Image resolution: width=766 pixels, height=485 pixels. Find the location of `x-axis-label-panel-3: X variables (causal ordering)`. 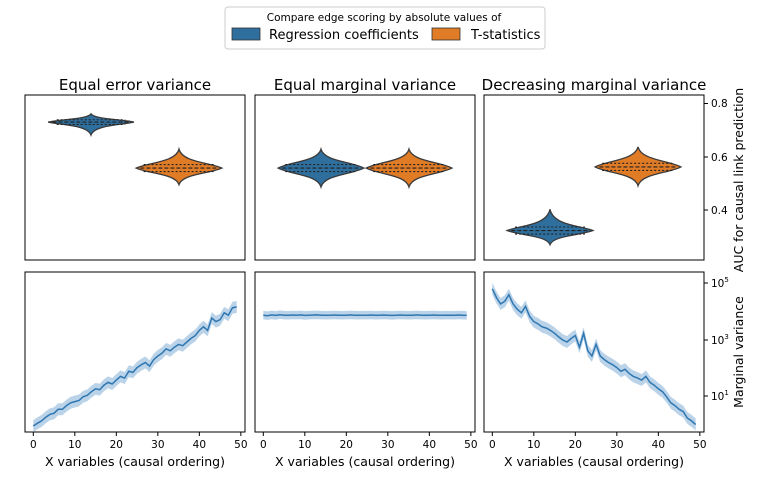

x-axis-label-panel-3: X variables (causal ordering) is located at coordinates (594, 461).